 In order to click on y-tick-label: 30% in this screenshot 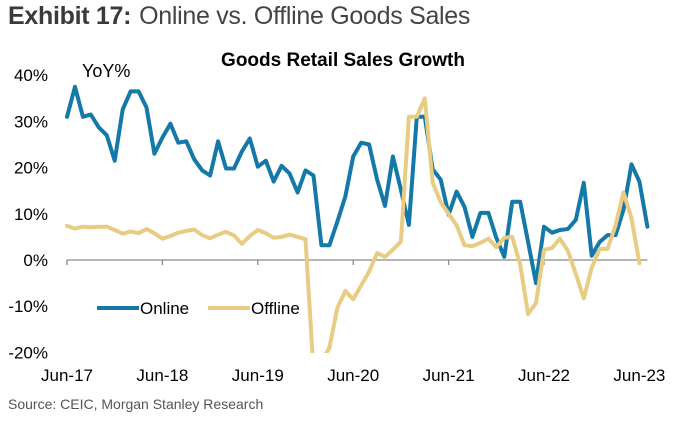, I will do `click(31, 121)`.